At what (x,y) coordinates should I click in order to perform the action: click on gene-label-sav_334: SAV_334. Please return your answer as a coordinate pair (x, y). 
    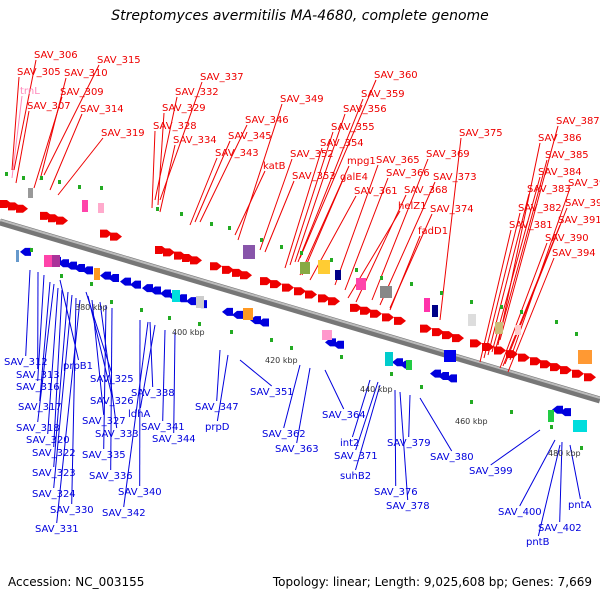
    Looking at the image, I should click on (195, 140).